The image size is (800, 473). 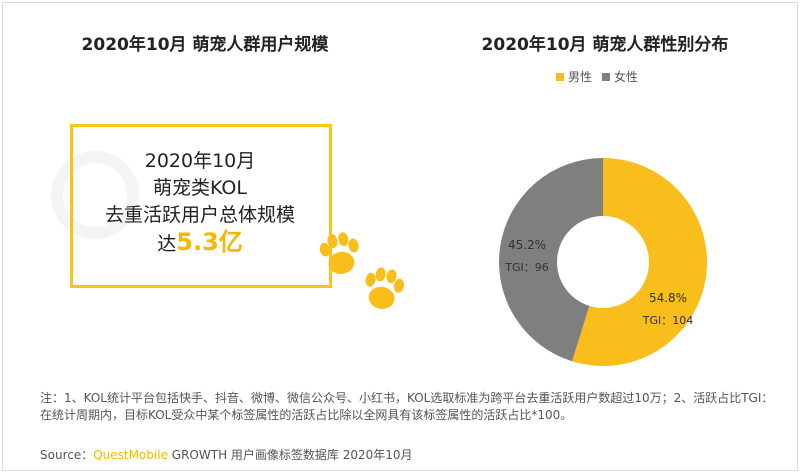 I want to click on kol-line1: 2020年10月, so click(x=200, y=161).